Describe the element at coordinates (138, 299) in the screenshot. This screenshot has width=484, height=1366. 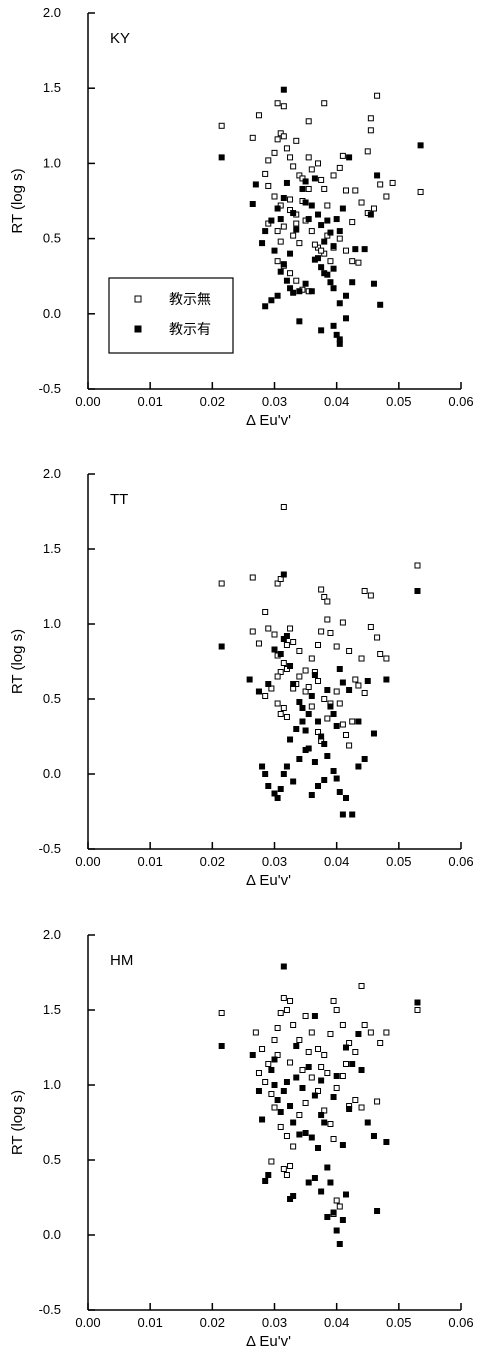
I see `legend-marker` at that location.